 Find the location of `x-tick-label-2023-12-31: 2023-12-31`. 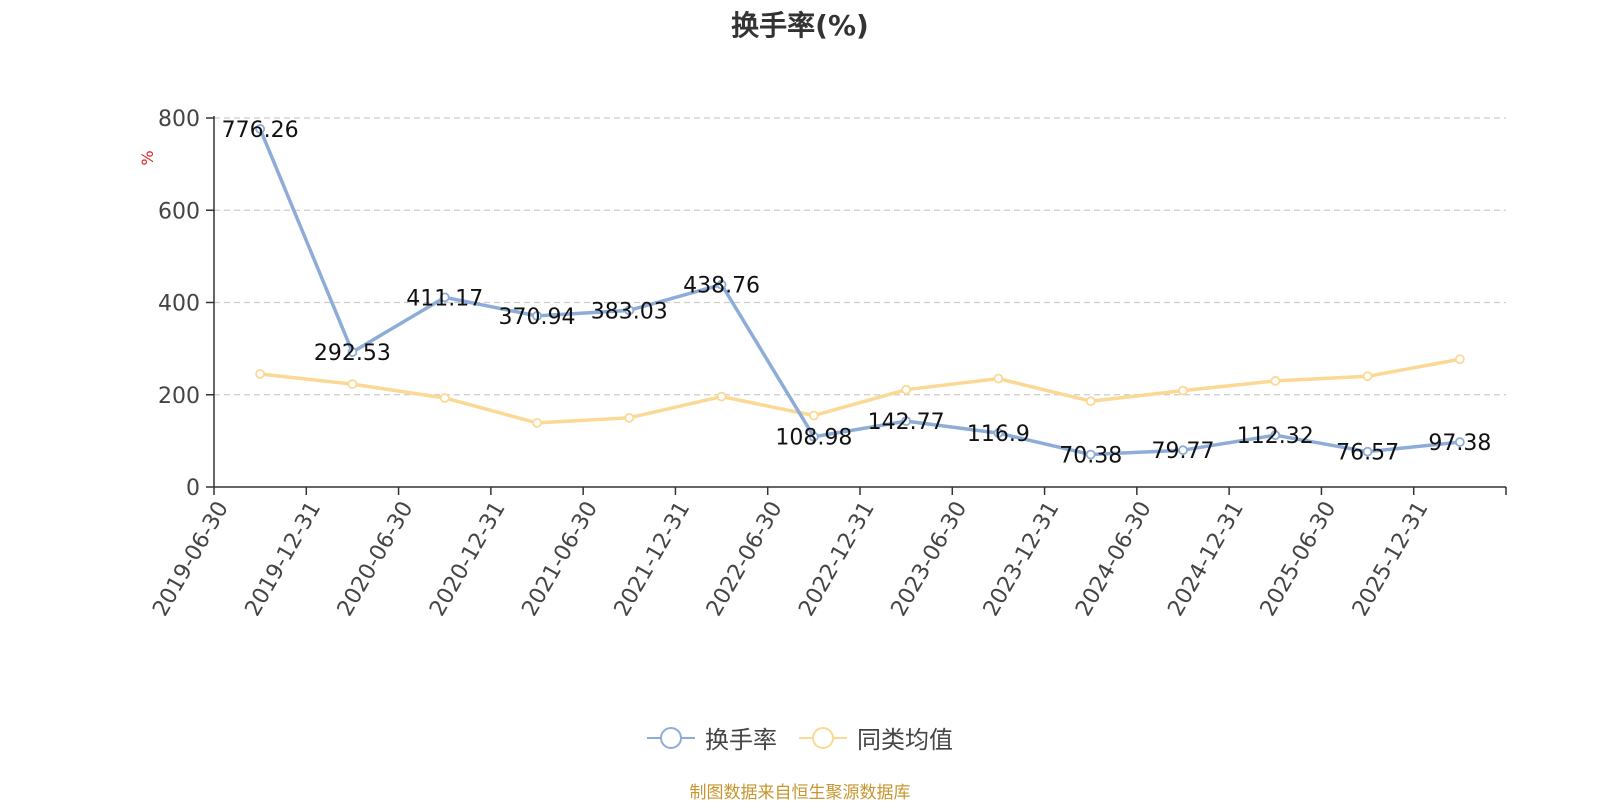

x-tick-label-2023-12-31: 2023-12-31 is located at coordinates (1022, 558).